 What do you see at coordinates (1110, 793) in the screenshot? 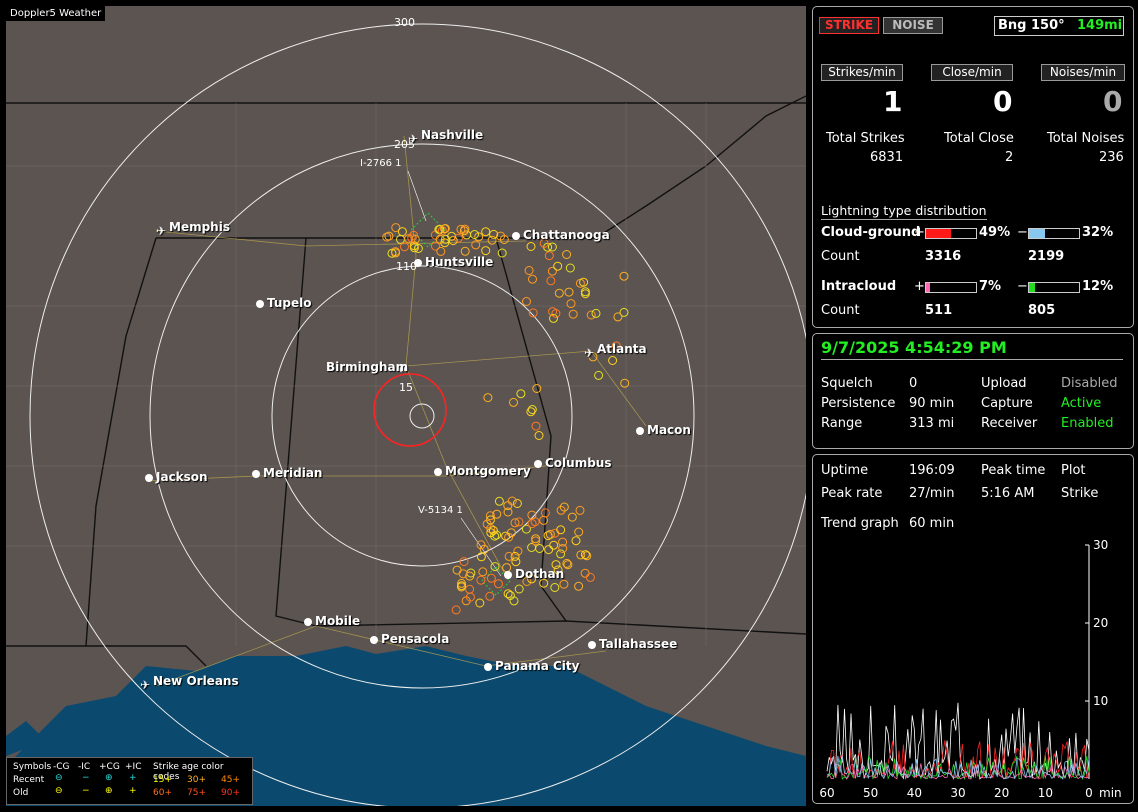
I see `x-unit-label: min` at bounding box center [1110, 793].